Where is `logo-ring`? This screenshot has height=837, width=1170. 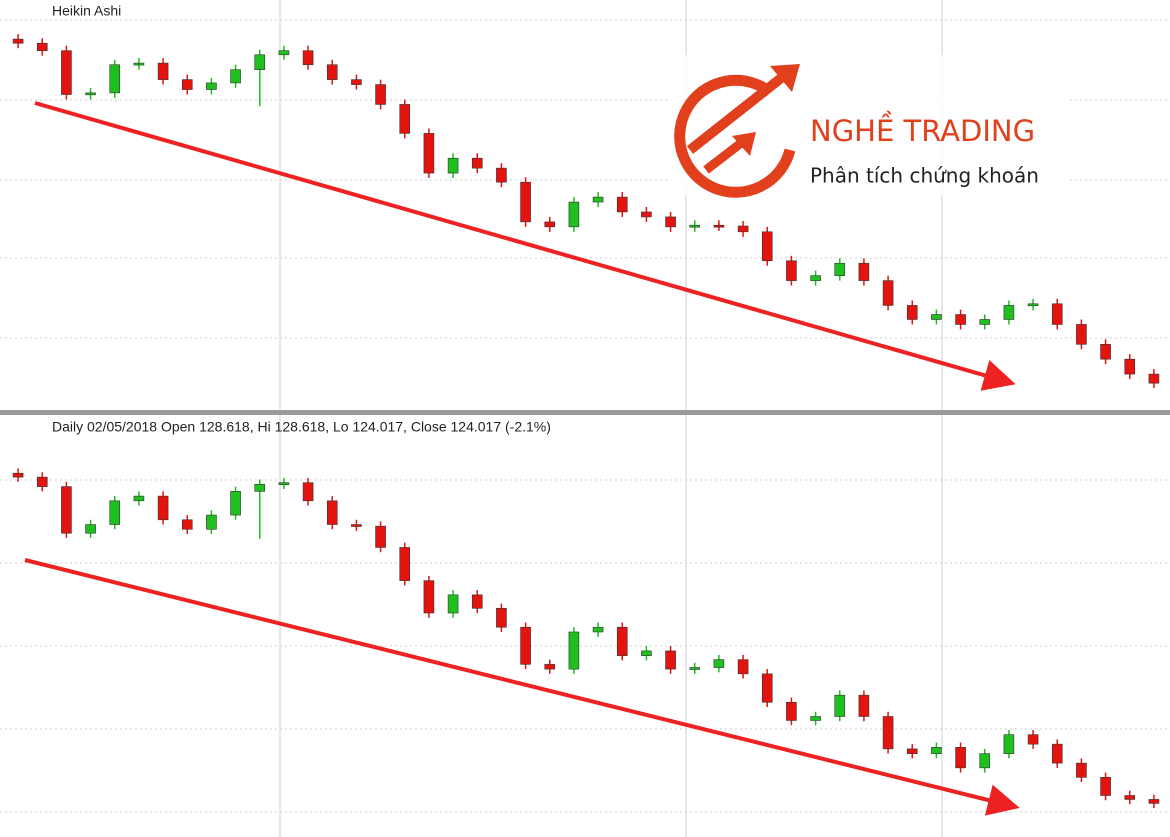
logo-ring is located at coordinates (735, 136).